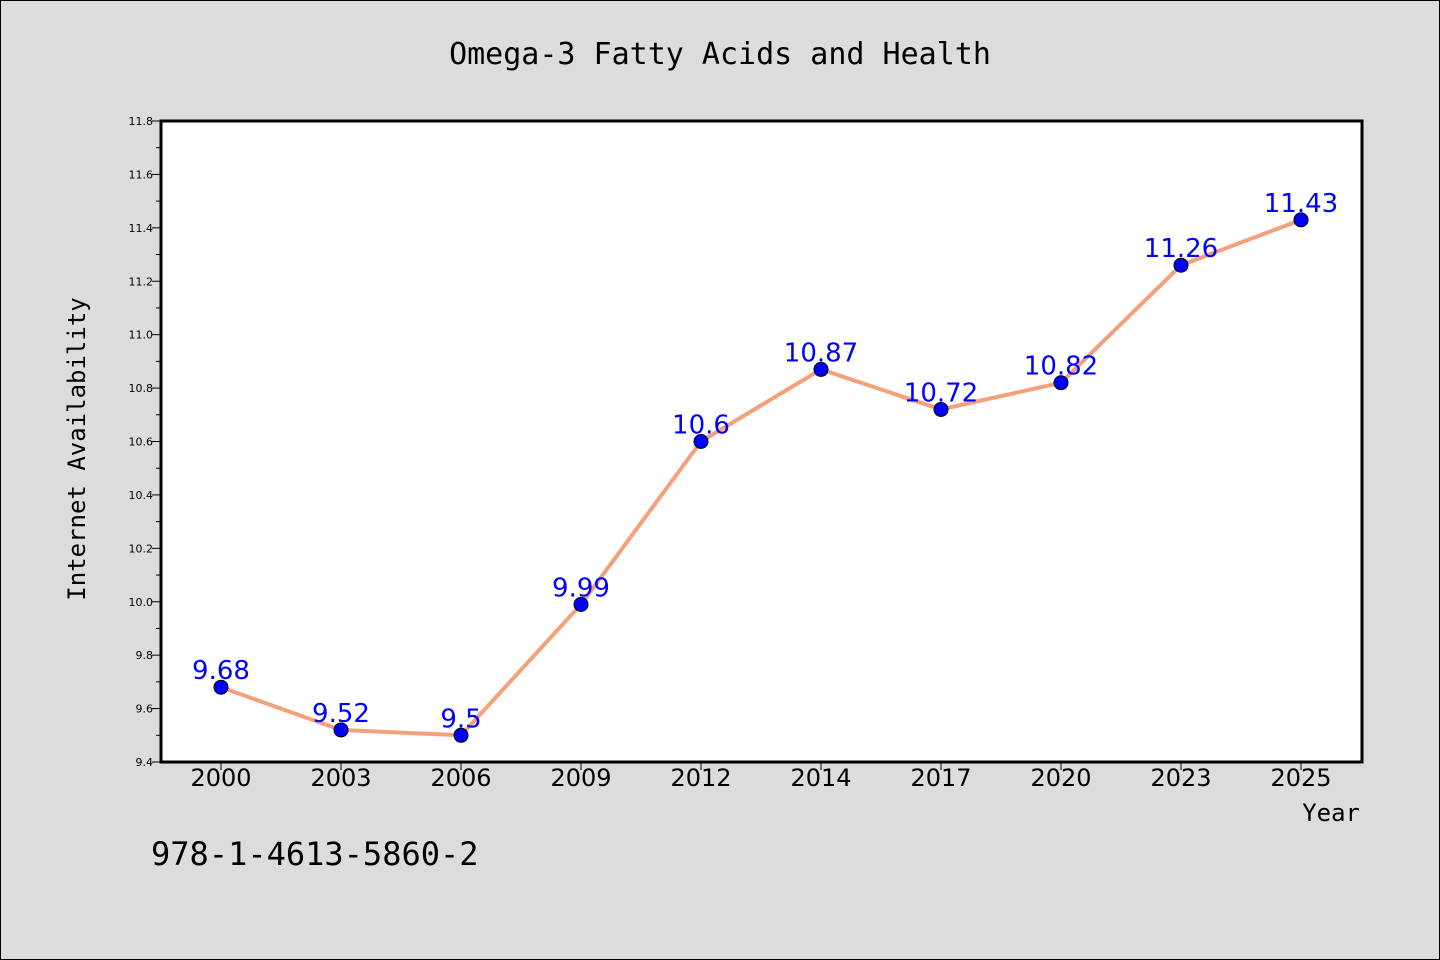 This screenshot has height=960, width=1440. I want to click on y-tick-label: 10.8, so click(141, 388).